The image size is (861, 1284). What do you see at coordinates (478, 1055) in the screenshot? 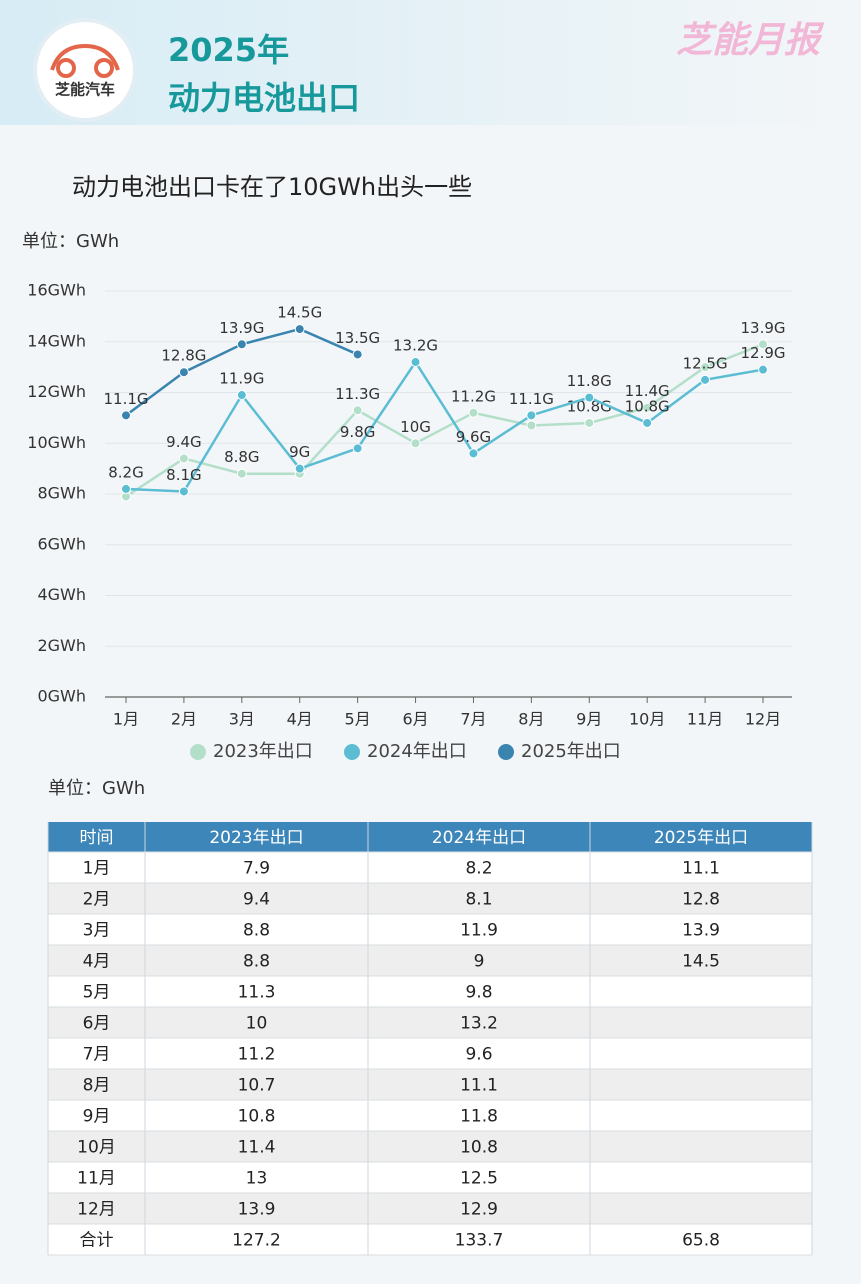
I see `table-cell: 9.6` at bounding box center [478, 1055].